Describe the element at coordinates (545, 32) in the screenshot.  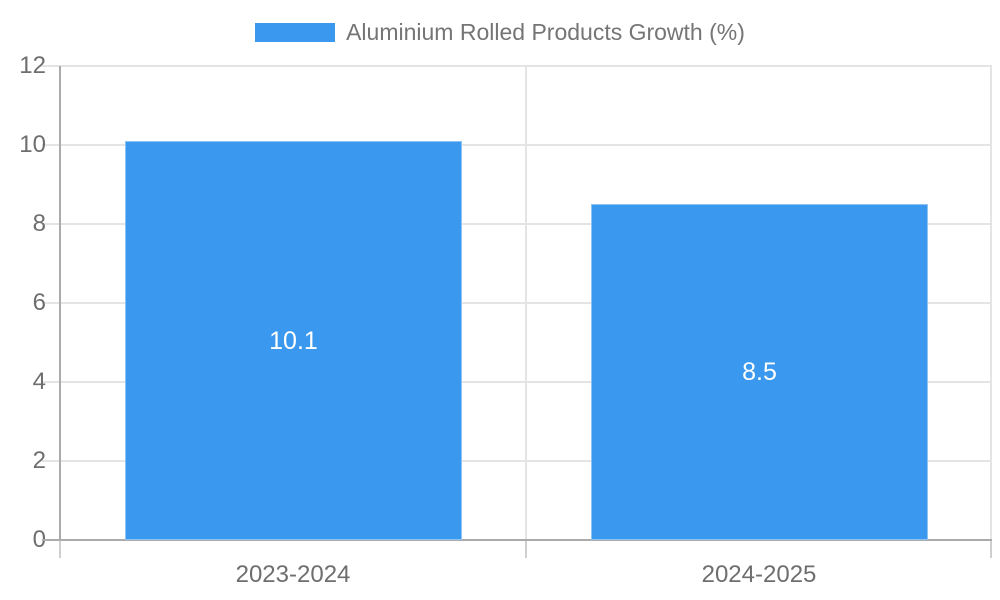
I see `legend-label: Aluminium Rolled Products Growth (%)` at that location.